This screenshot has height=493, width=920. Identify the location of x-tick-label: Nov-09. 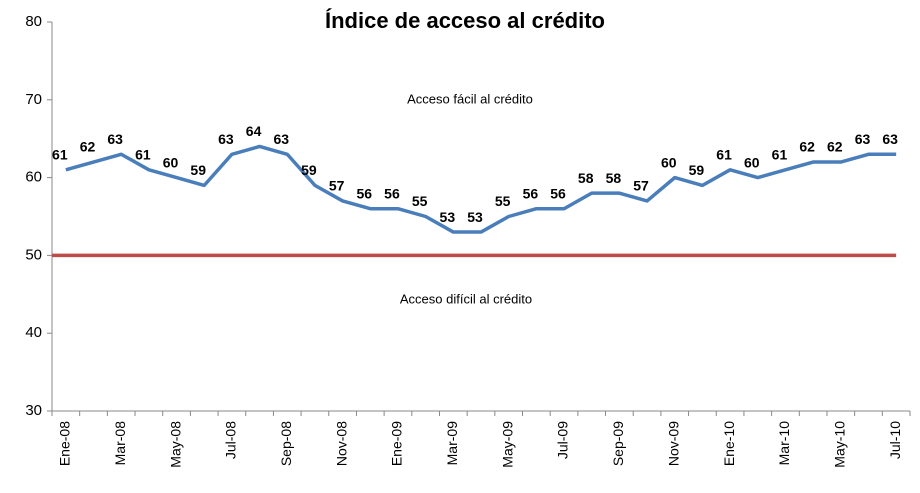
(673, 443).